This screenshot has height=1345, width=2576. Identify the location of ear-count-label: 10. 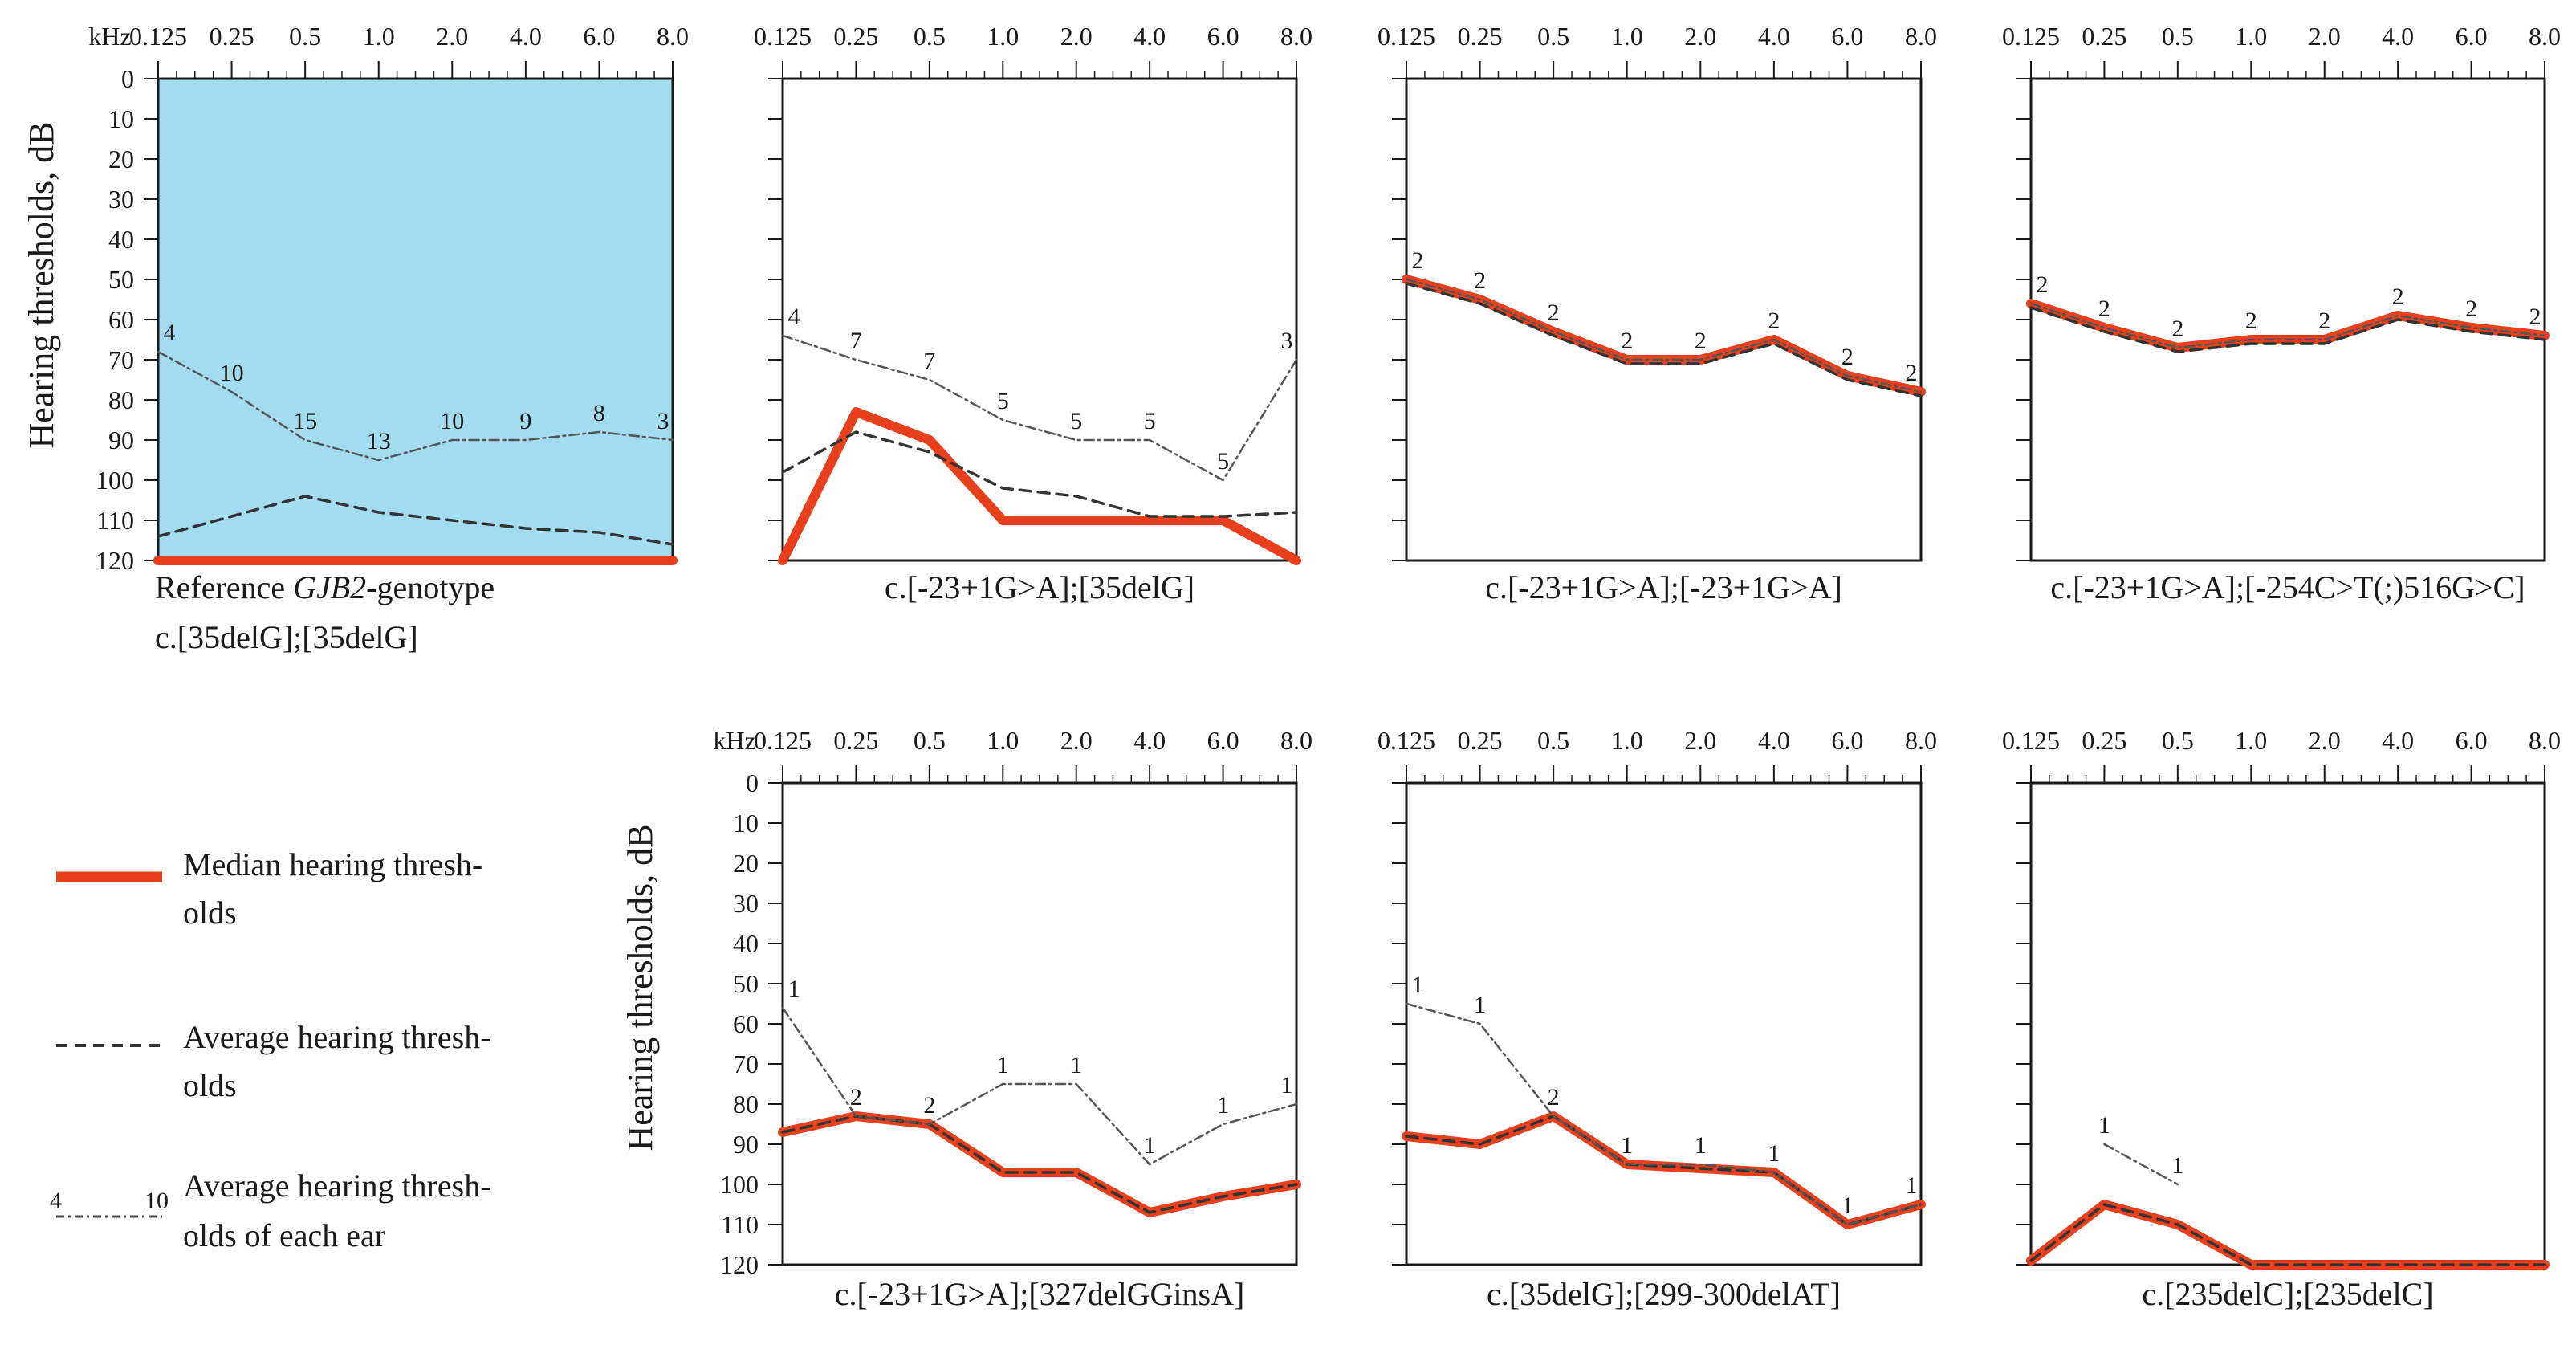
(452, 421).